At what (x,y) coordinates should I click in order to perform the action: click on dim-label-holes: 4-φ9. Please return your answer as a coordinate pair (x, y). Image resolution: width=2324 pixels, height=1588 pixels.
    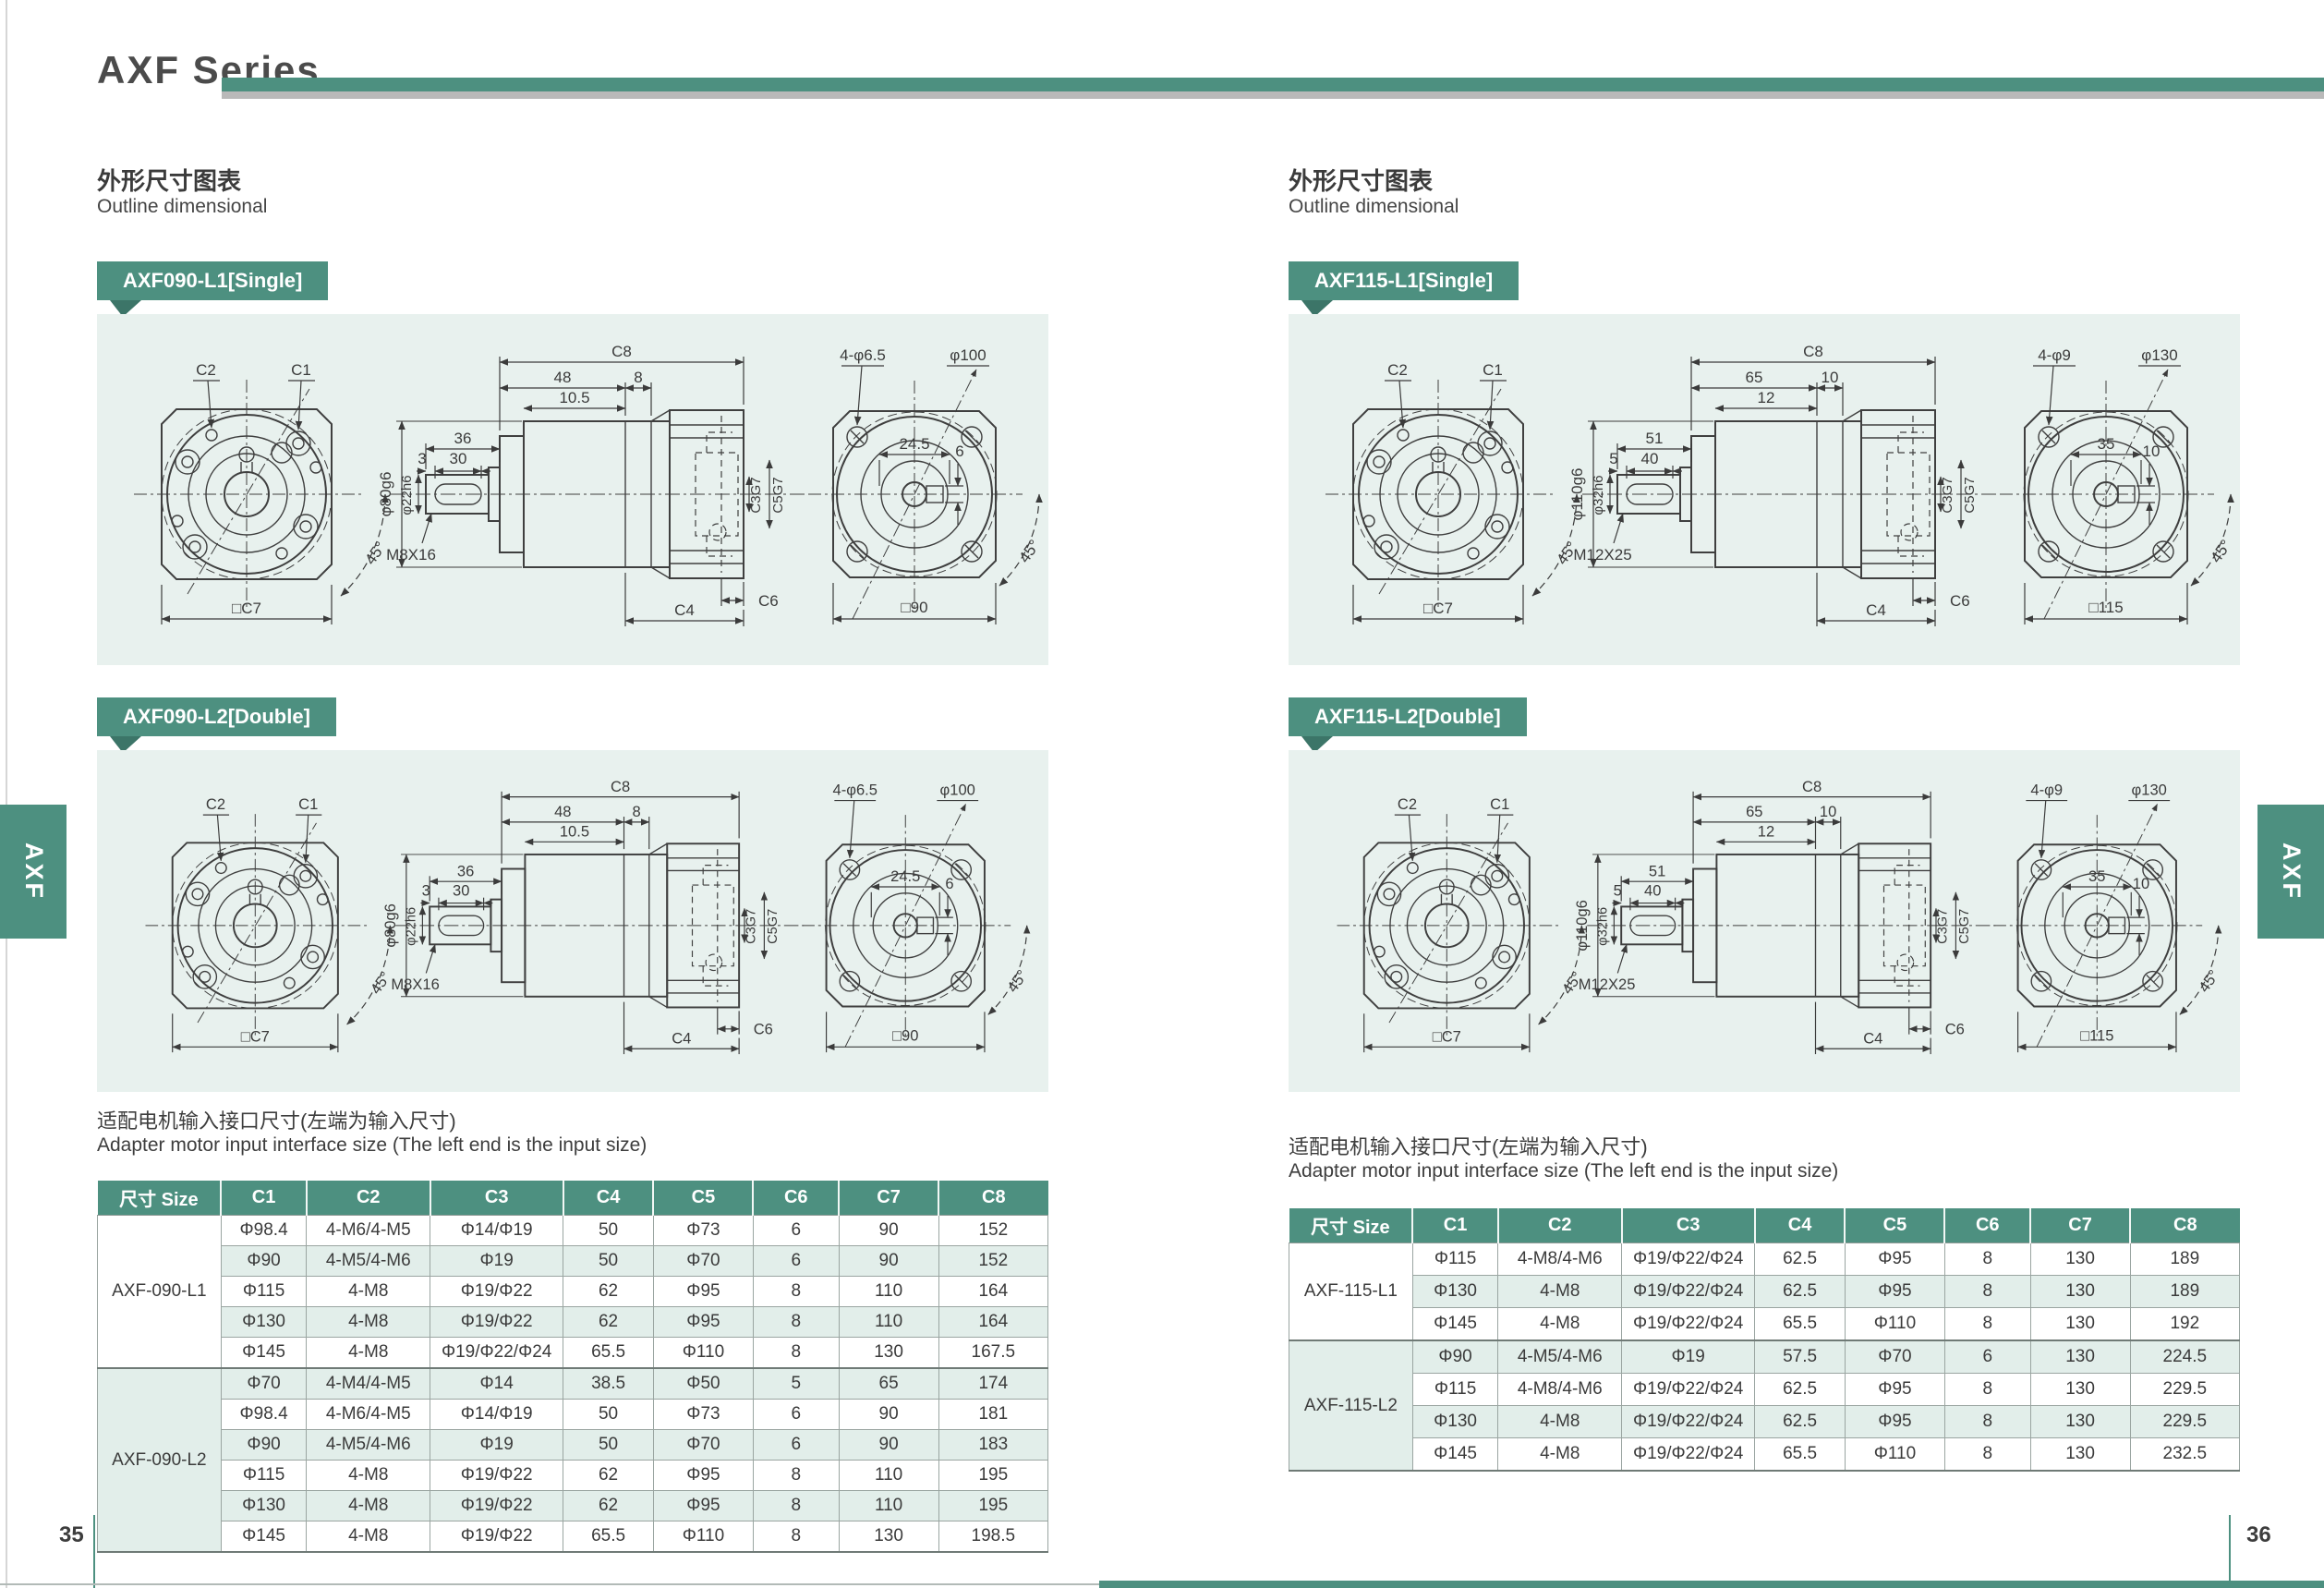
    Looking at the image, I should click on (2047, 790).